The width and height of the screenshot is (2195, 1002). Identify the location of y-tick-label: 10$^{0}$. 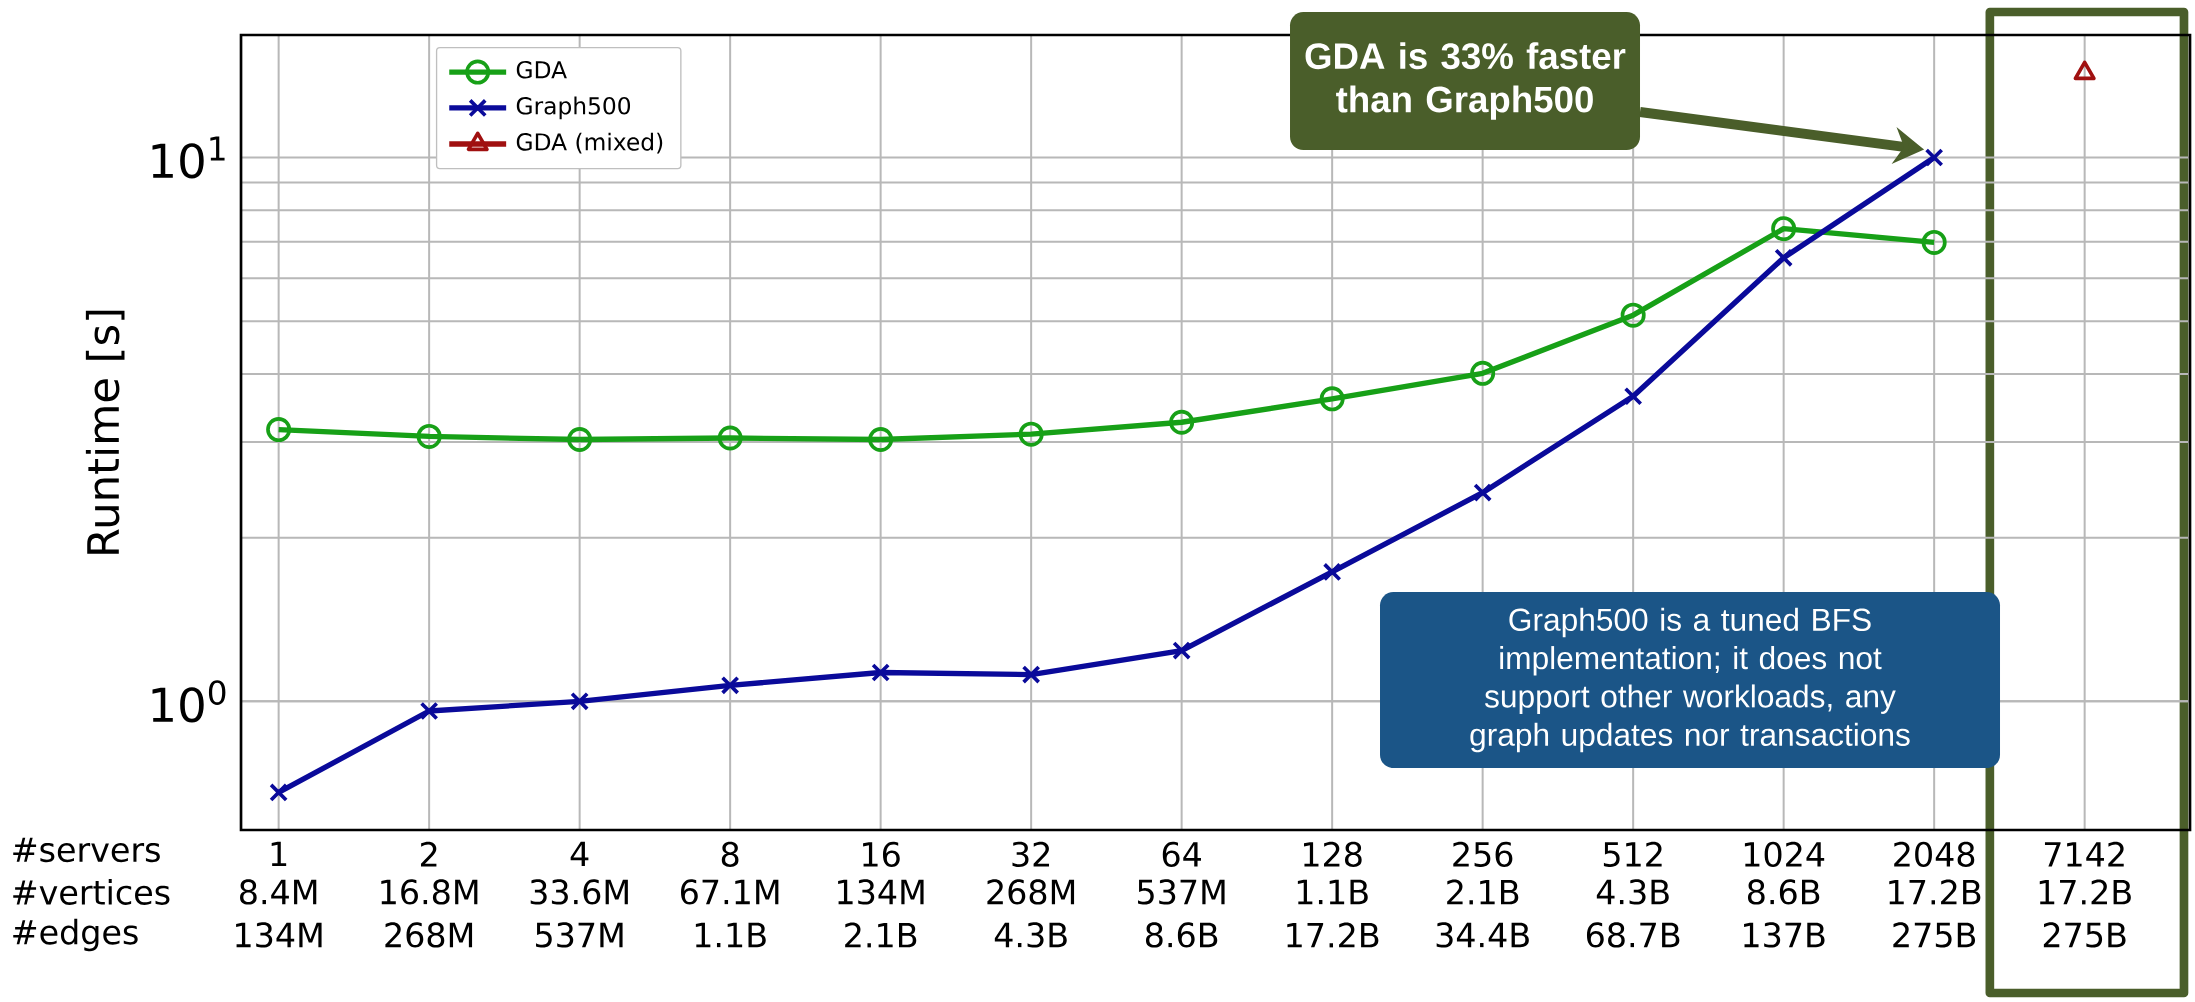
(189, 701).